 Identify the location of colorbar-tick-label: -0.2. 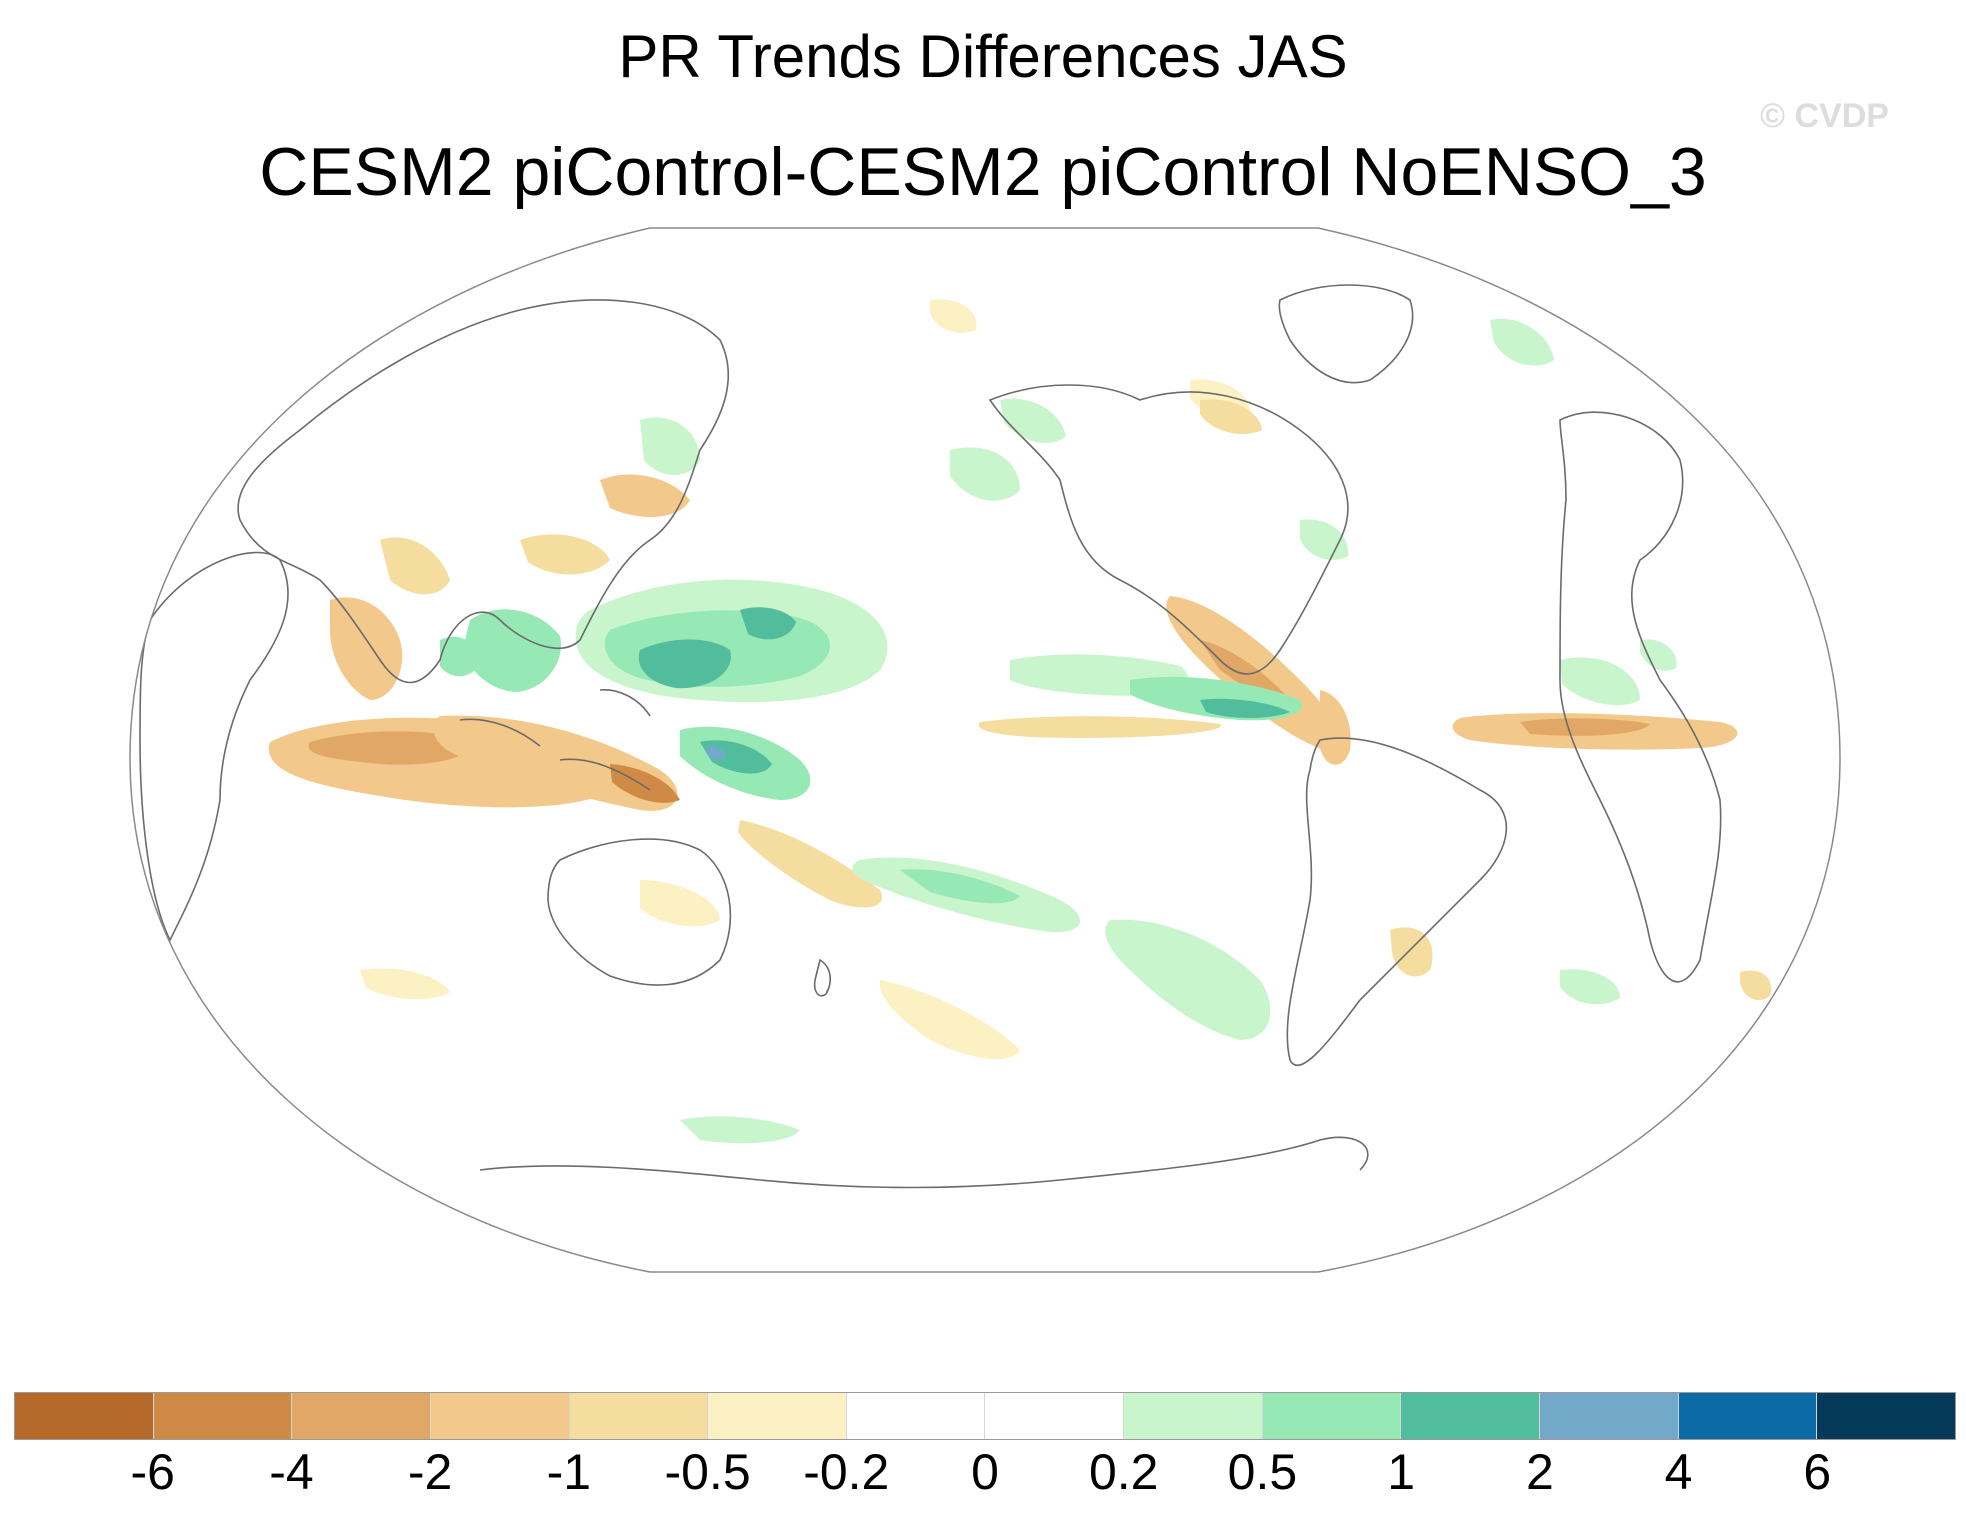
(846, 1472).